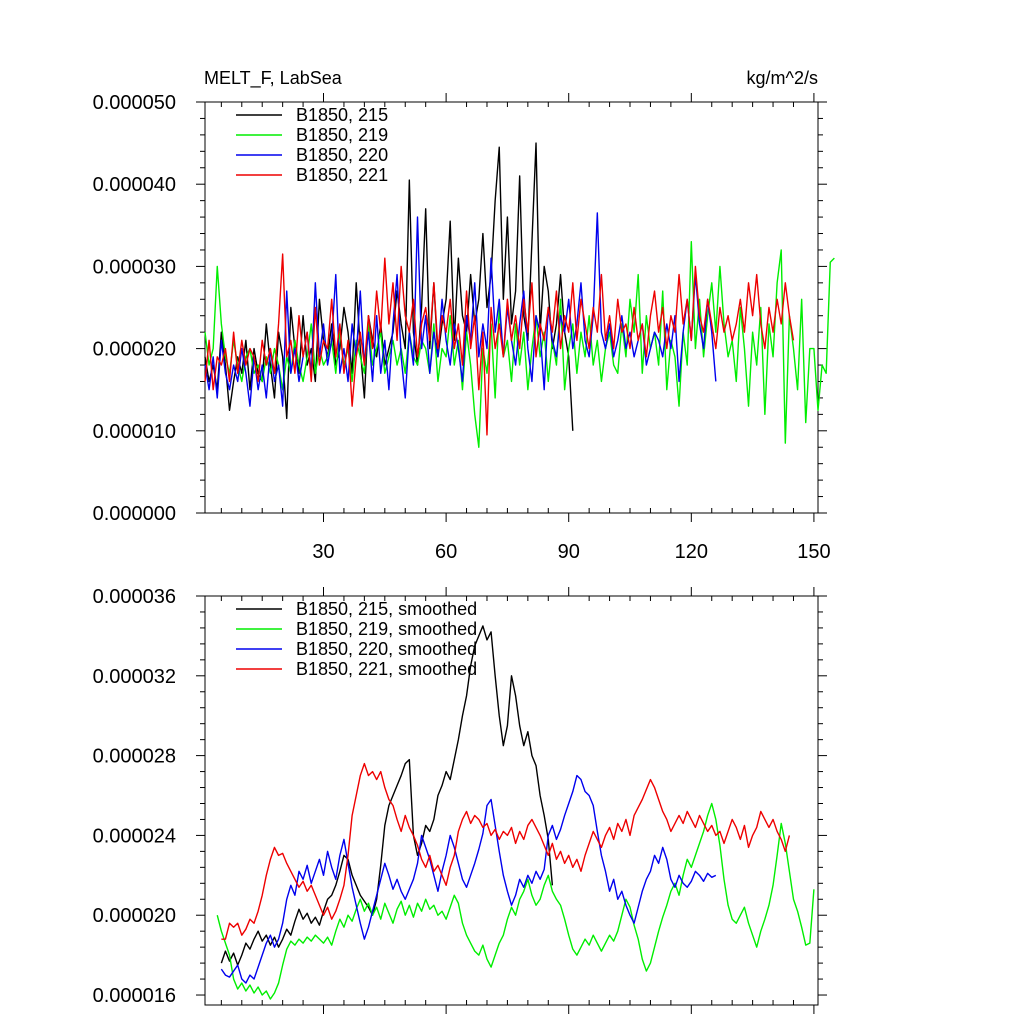  Describe the element at coordinates (386, 669) in the screenshot. I see `legend-label: B1850, 221, smoothed` at that location.